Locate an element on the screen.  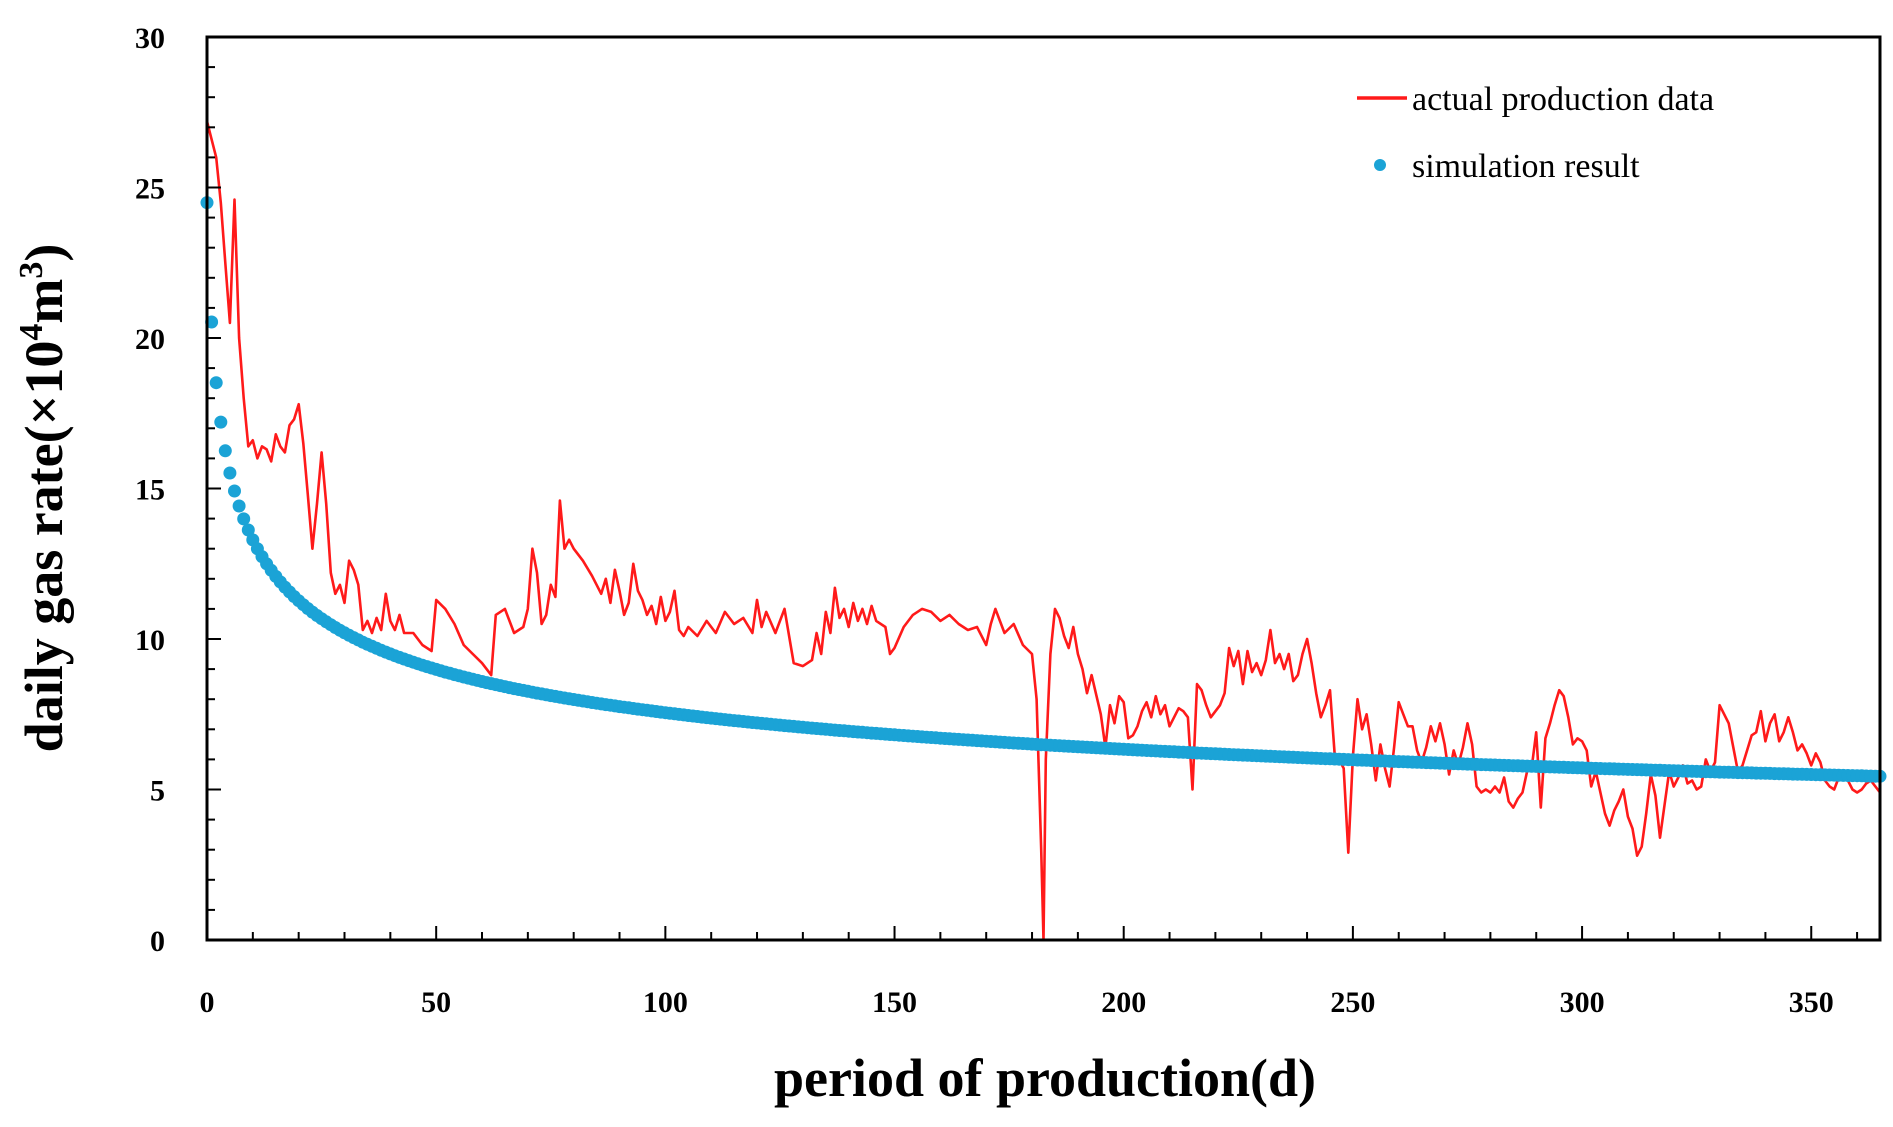
legend: actual production data simulation result is located at coordinates (1535, 133).